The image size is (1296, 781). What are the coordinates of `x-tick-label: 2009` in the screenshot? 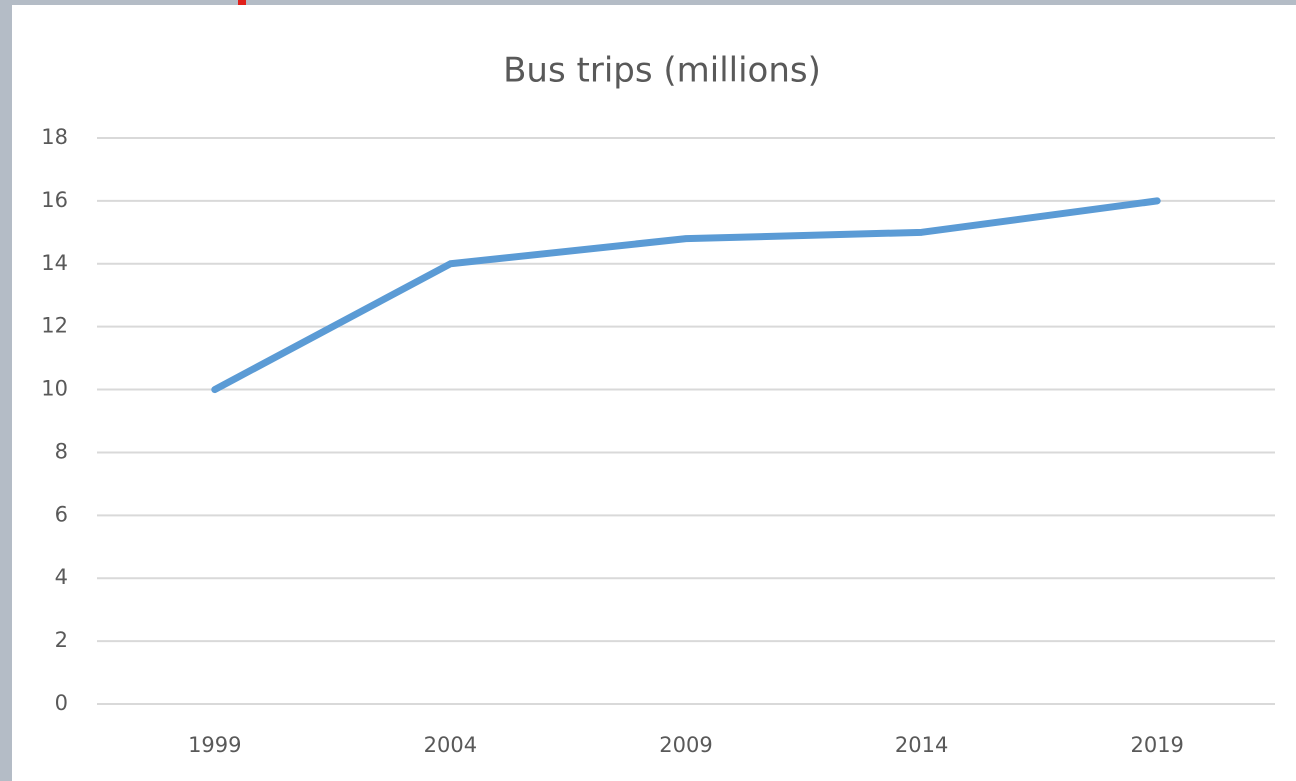 It's located at (685, 745).